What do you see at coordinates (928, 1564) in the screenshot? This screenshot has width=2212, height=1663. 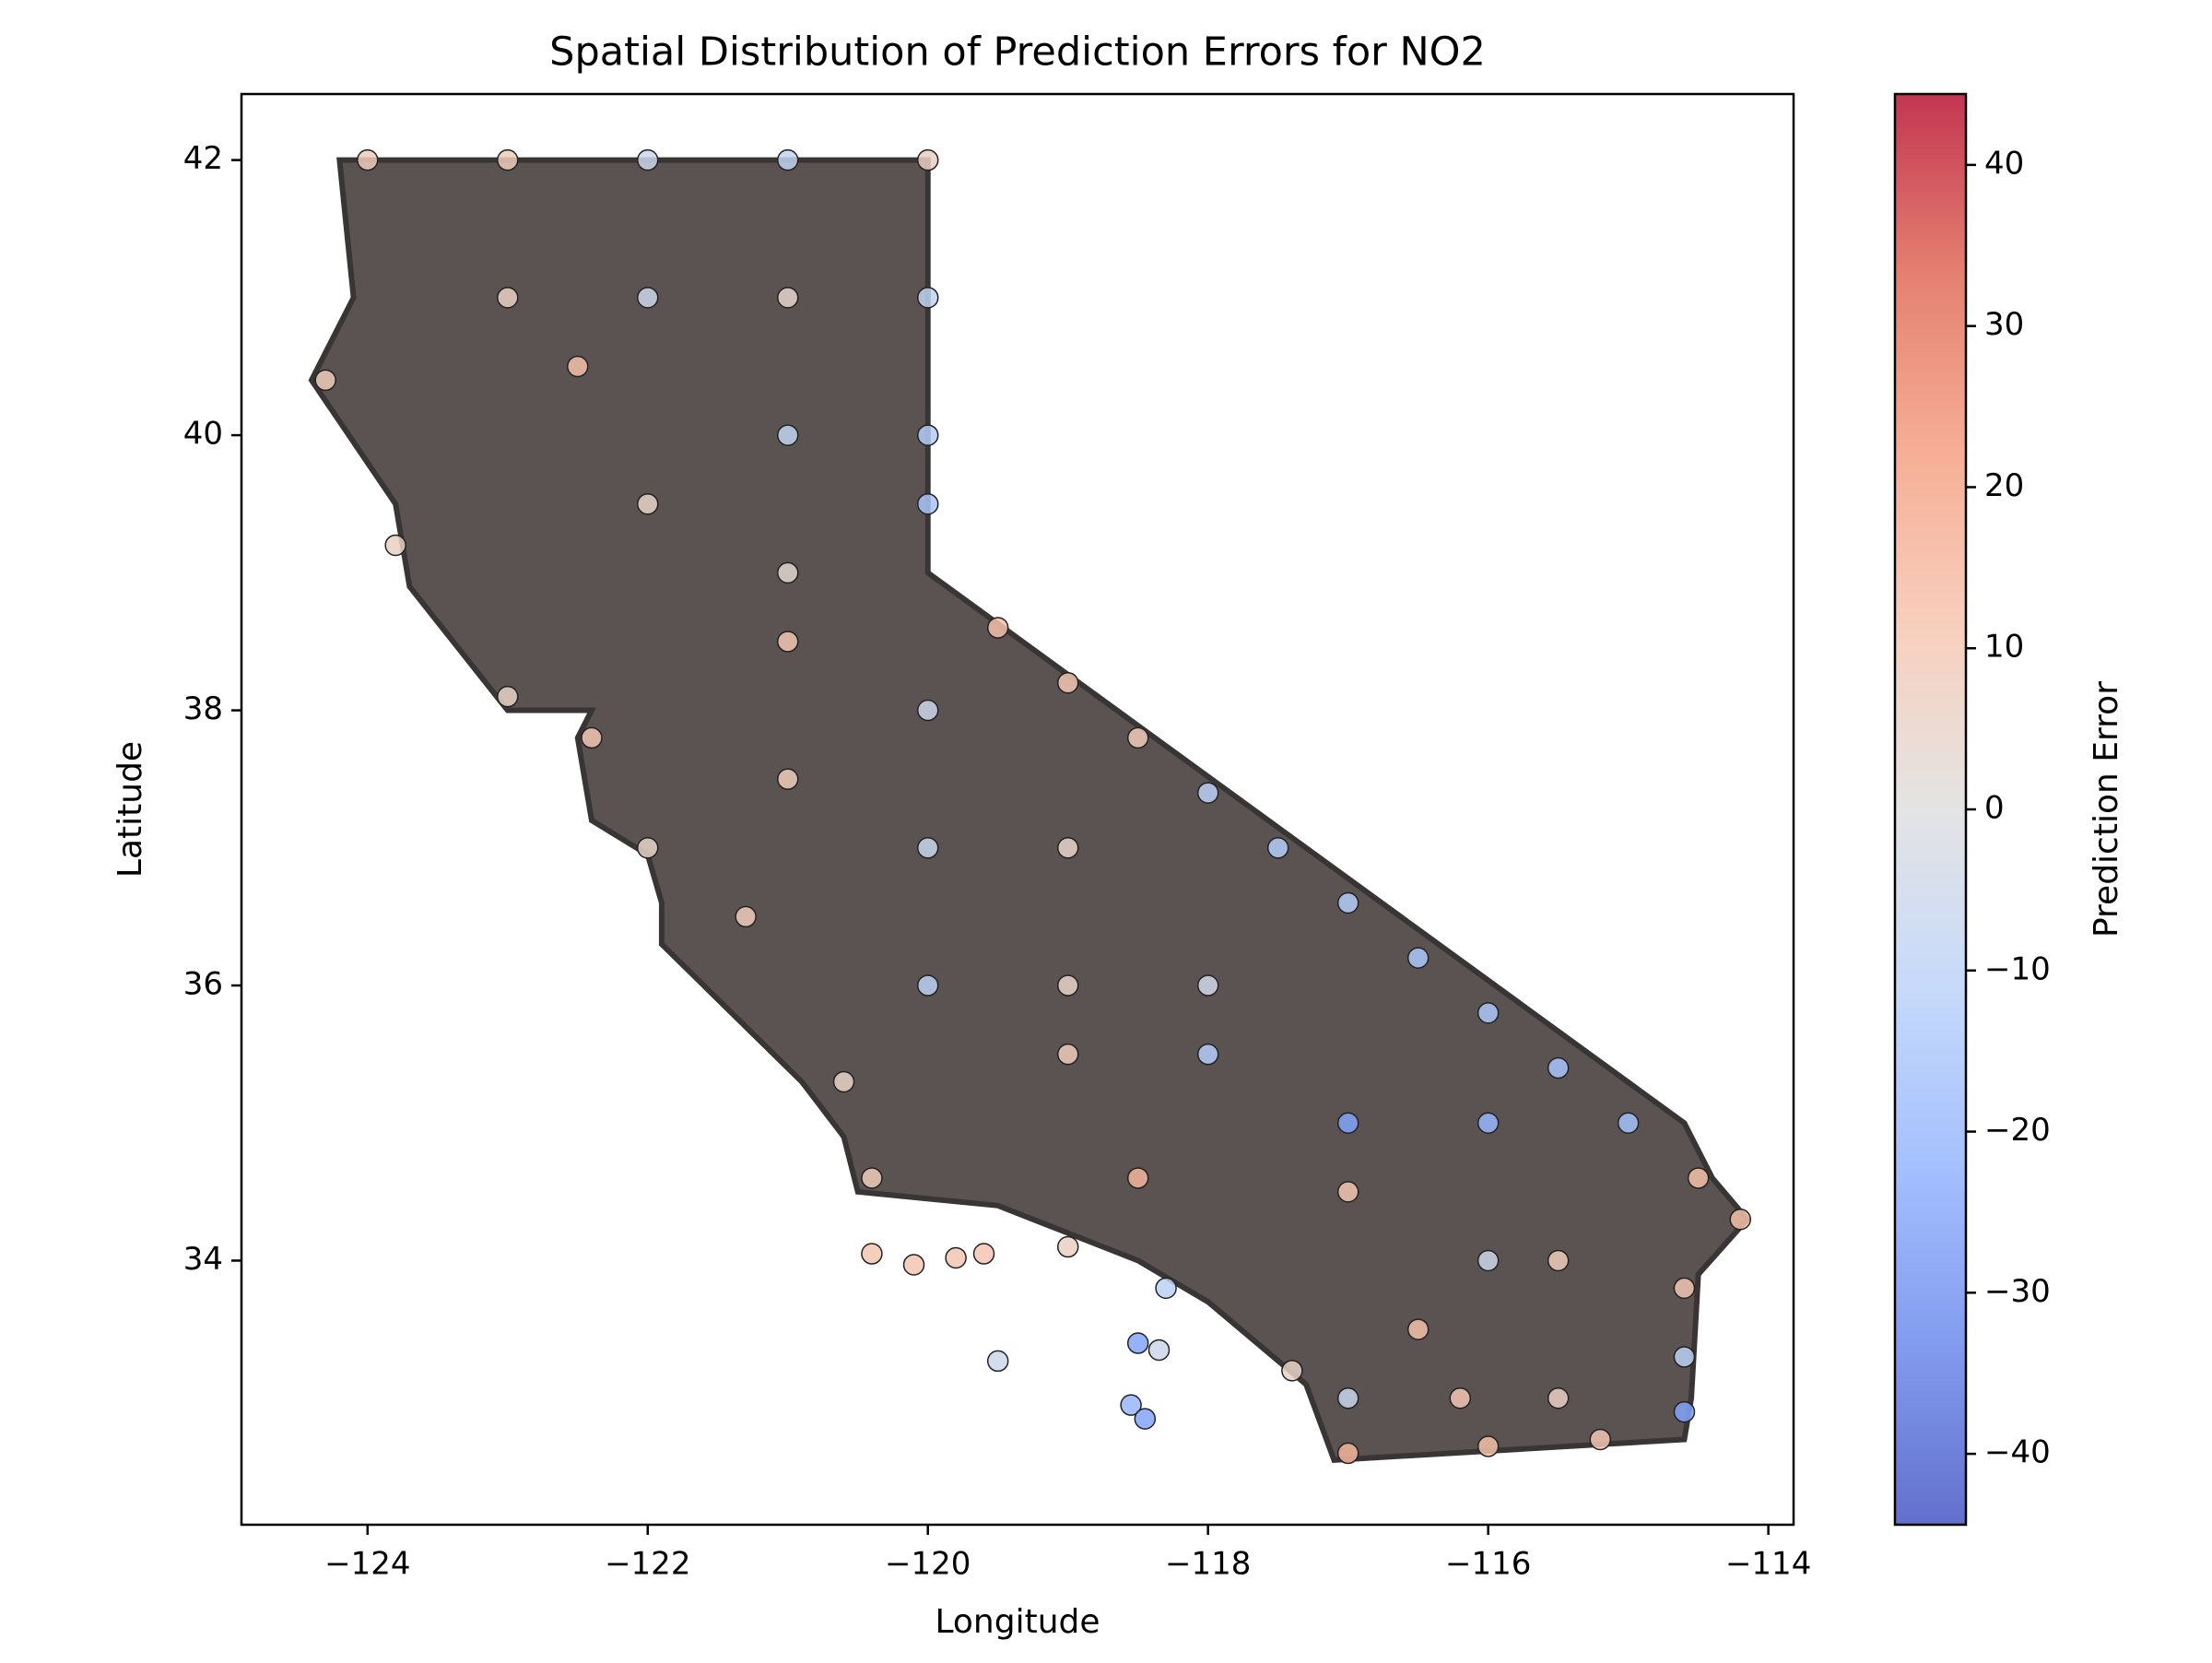 I see `x-tick-label: −120` at bounding box center [928, 1564].